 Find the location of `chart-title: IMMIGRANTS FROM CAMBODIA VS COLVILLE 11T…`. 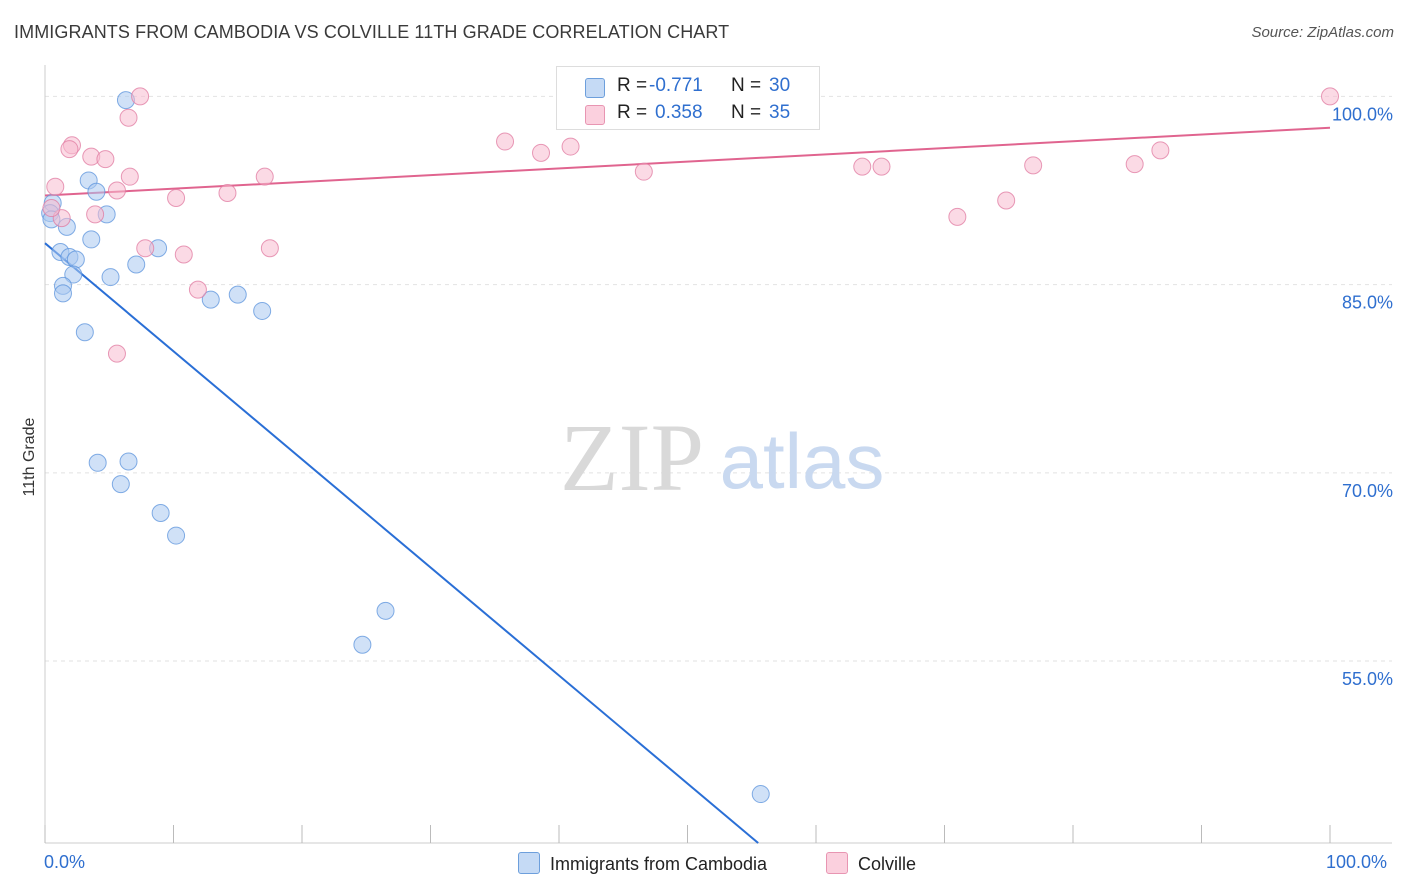

chart-title: IMMIGRANTS FROM CAMBODIA VS COLVILLE 11T… is located at coordinates (372, 32).